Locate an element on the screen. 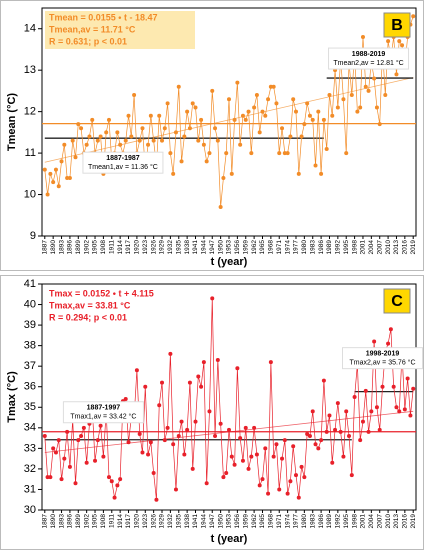 The image size is (424, 550). y-tick-label: 37 is located at coordinates (30, 366).